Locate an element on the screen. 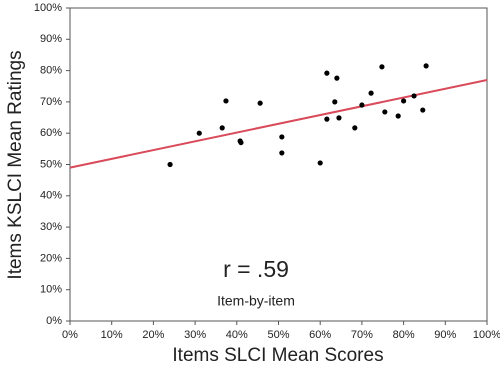 The width and height of the screenshot is (500, 379). y-tick-label: 80% is located at coordinates (51, 71).